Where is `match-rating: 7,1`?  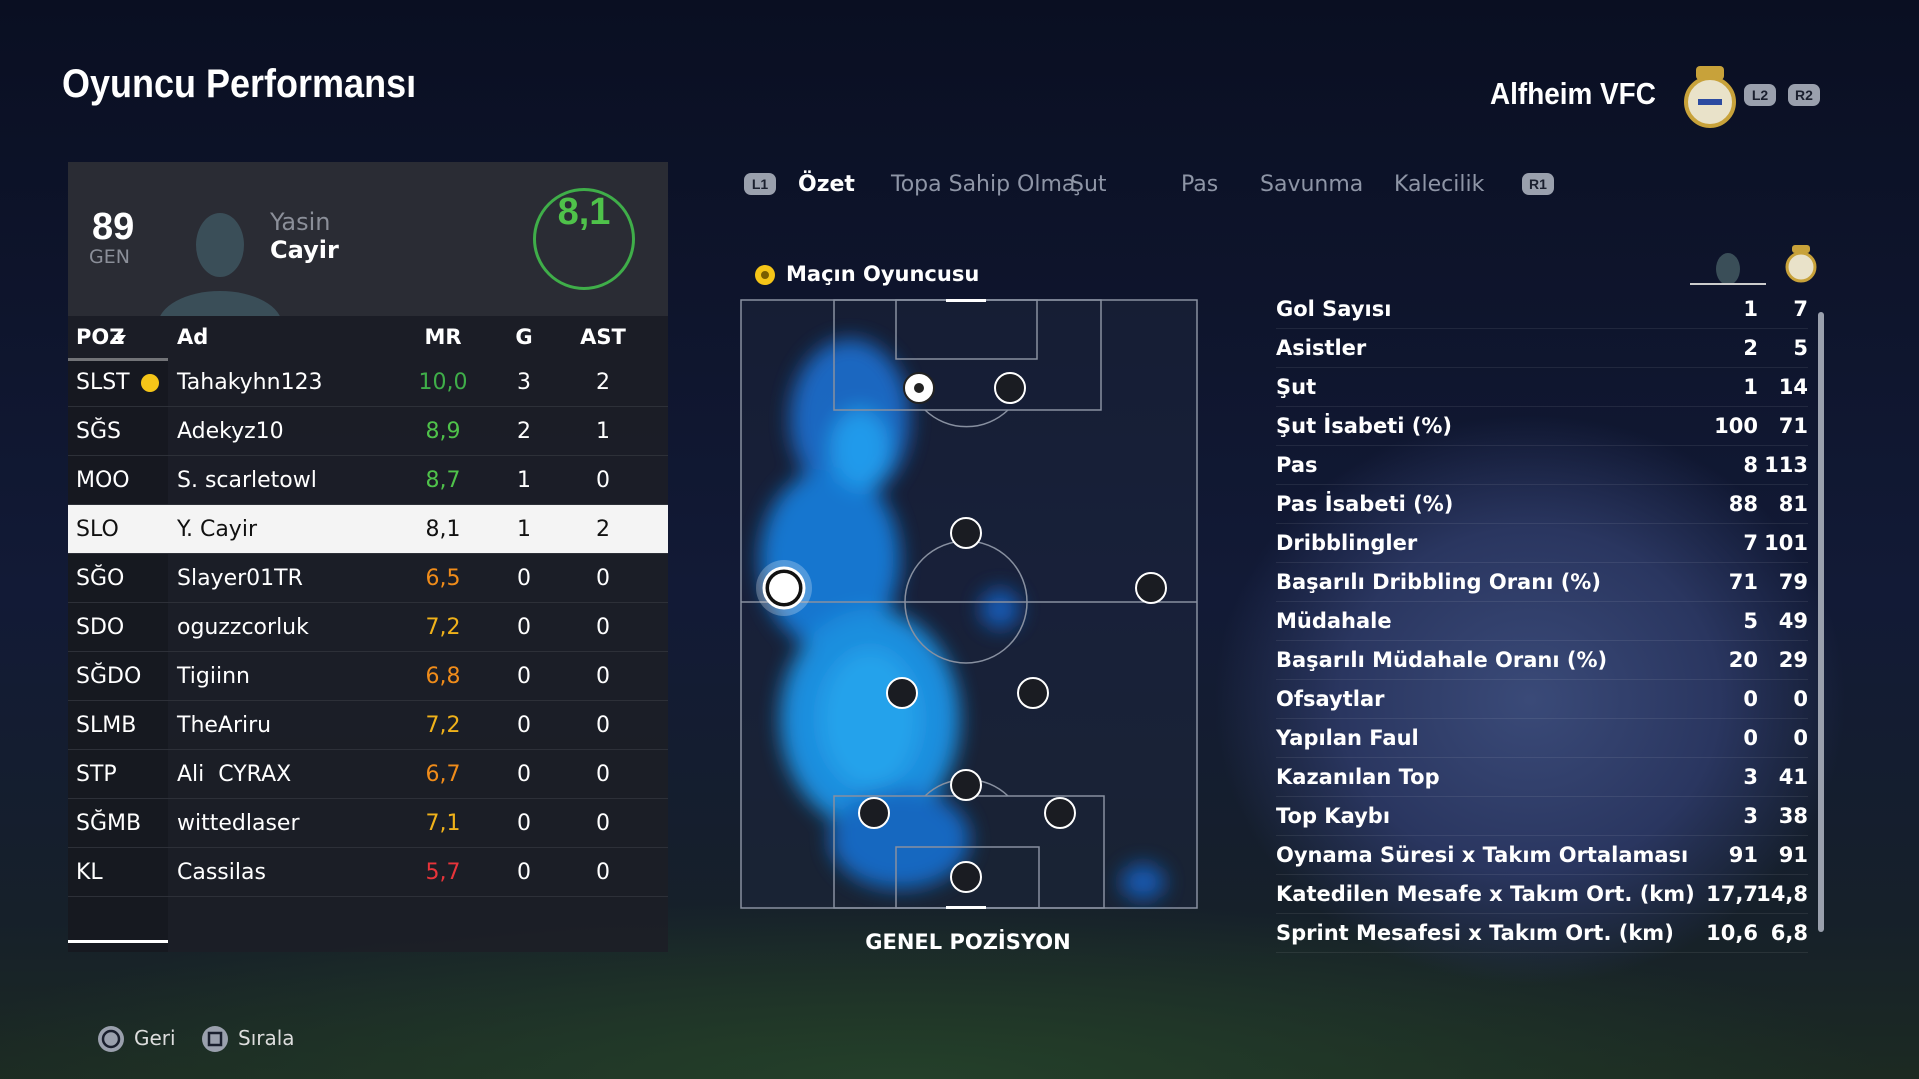 match-rating: 7,1 is located at coordinates (443, 823).